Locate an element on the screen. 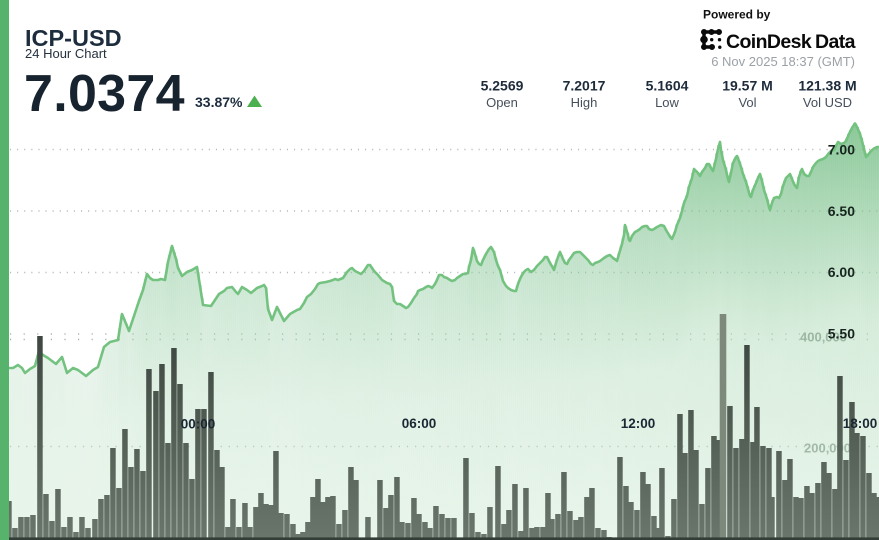 This screenshot has width=879, height=540. svg-text: ICP-USD is located at coordinates (73, 38).